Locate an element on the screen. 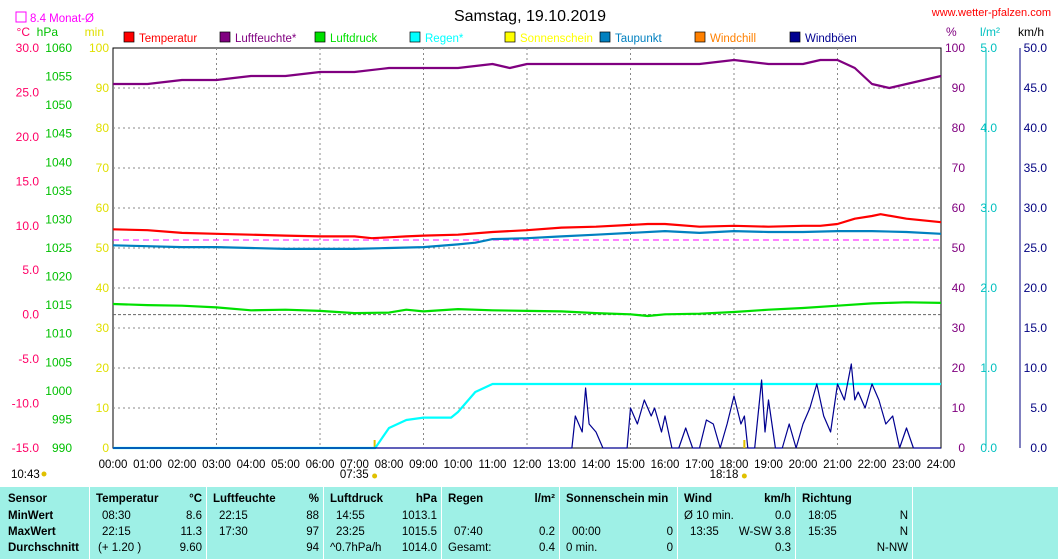  temp-tick-label: 10.0 is located at coordinates (28, 226).